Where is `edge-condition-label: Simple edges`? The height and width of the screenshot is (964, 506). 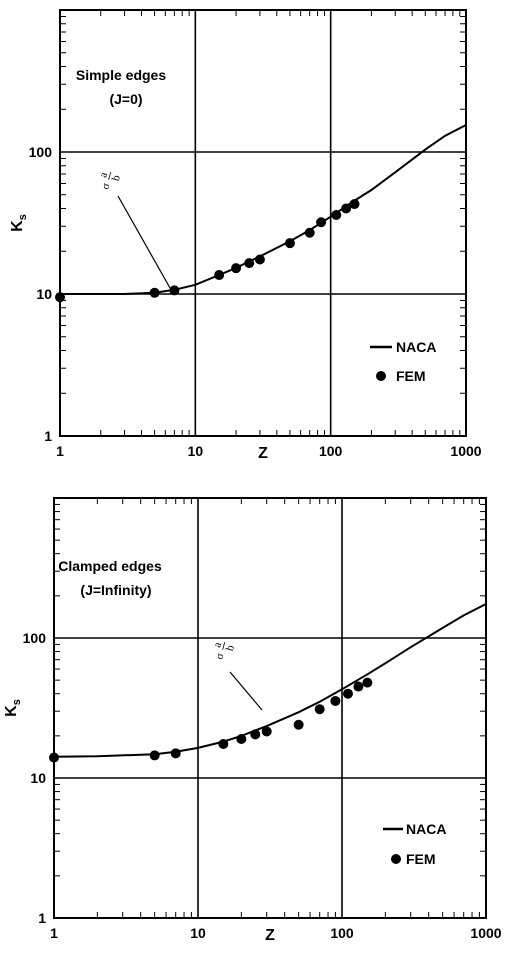
edge-condition-label: Simple edges is located at coordinates (121, 75).